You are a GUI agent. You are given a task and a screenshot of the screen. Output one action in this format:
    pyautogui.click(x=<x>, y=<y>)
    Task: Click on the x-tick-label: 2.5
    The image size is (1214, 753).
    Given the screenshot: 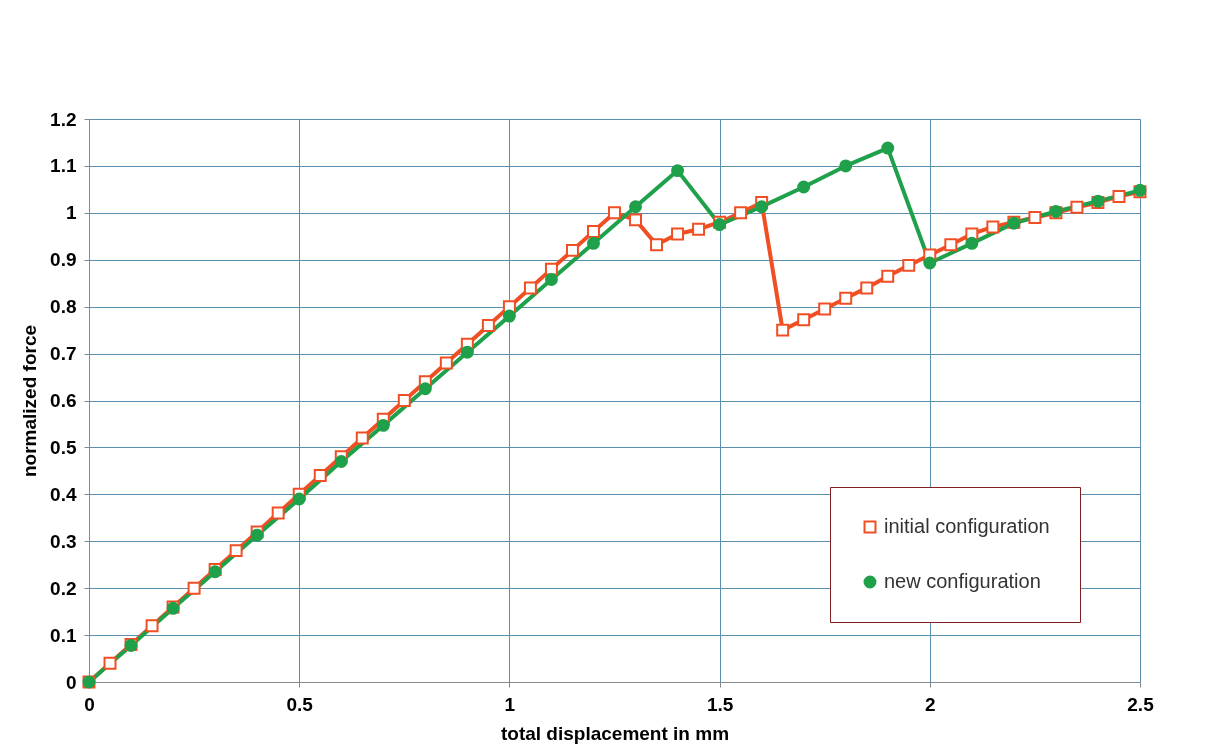 What is the action you would take?
    pyautogui.click(x=1141, y=704)
    